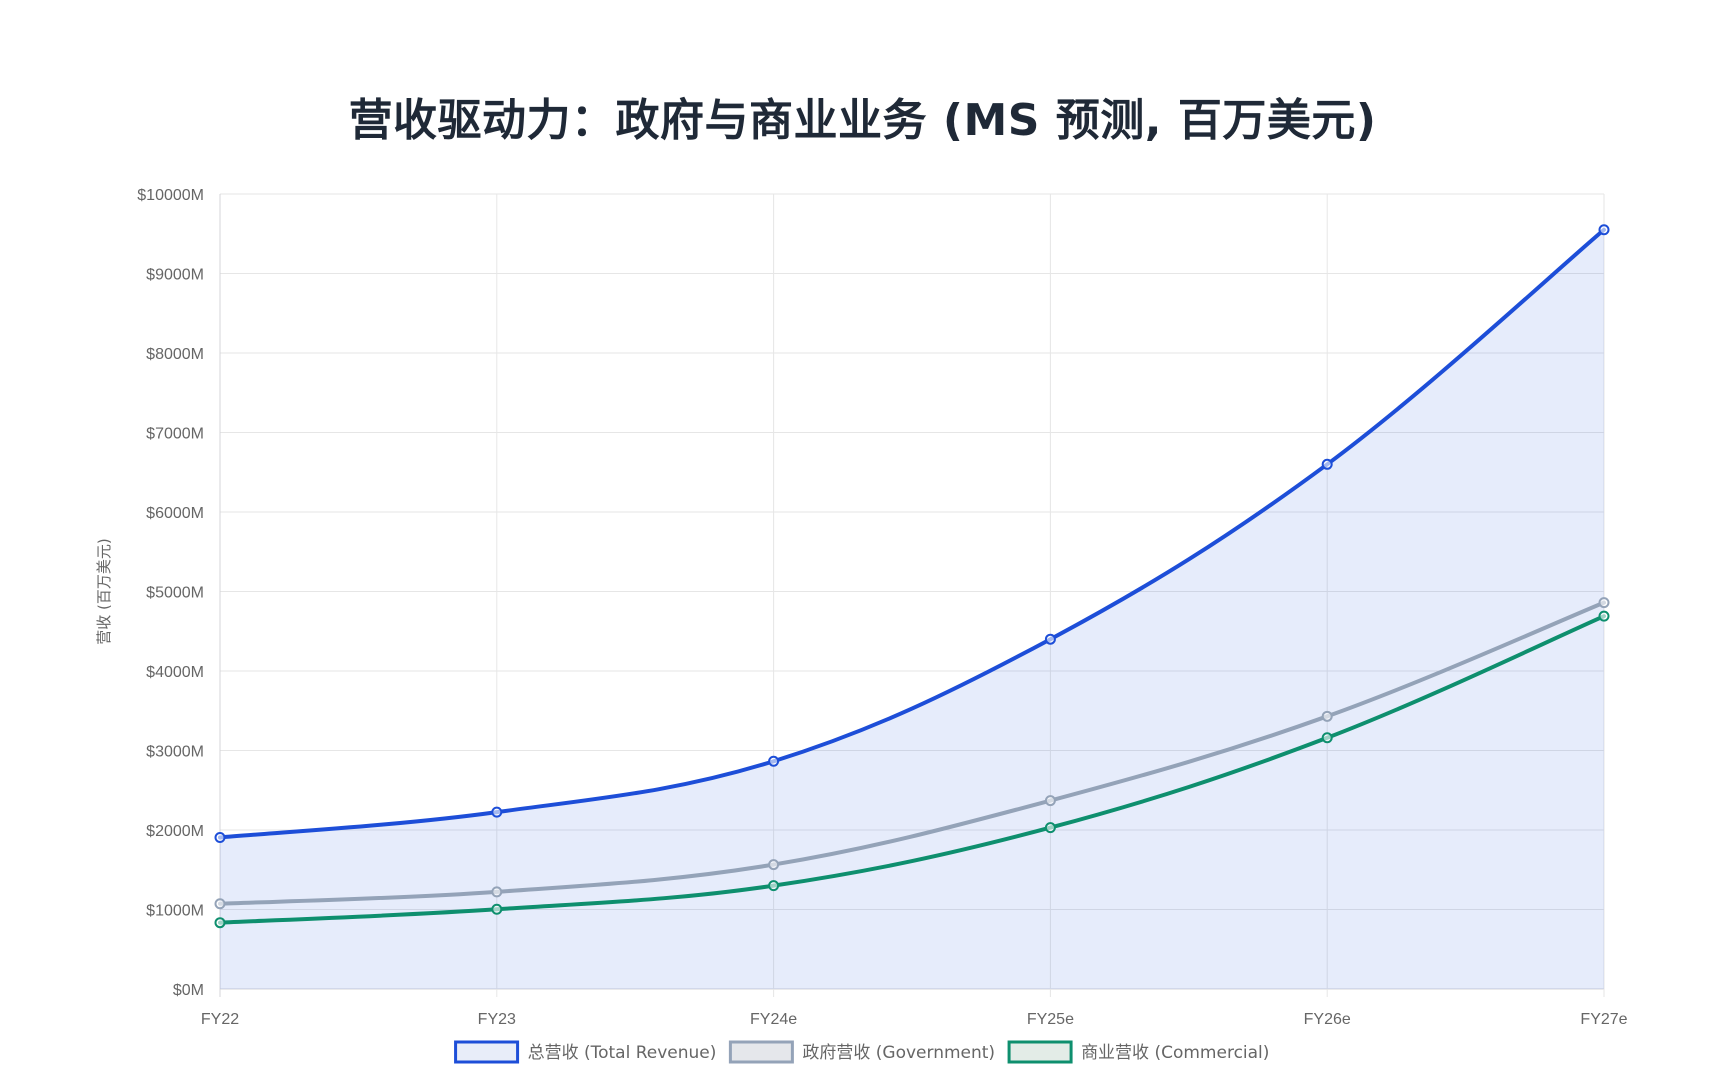  What do you see at coordinates (487, 1052) in the screenshot?
I see `legend-swatch-total` at bounding box center [487, 1052].